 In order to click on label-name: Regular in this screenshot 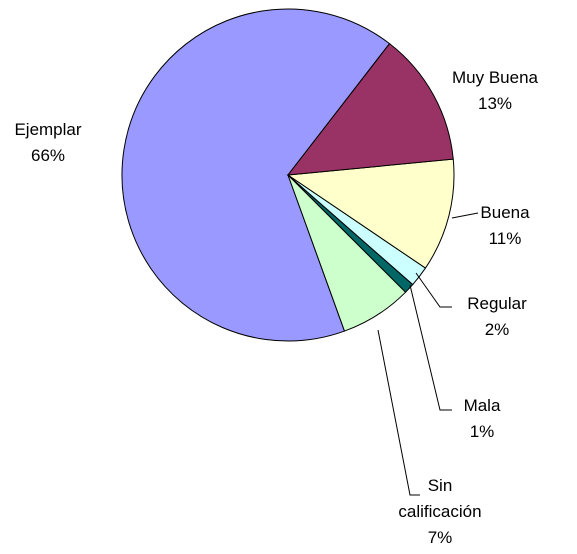, I will do `click(497, 303)`.